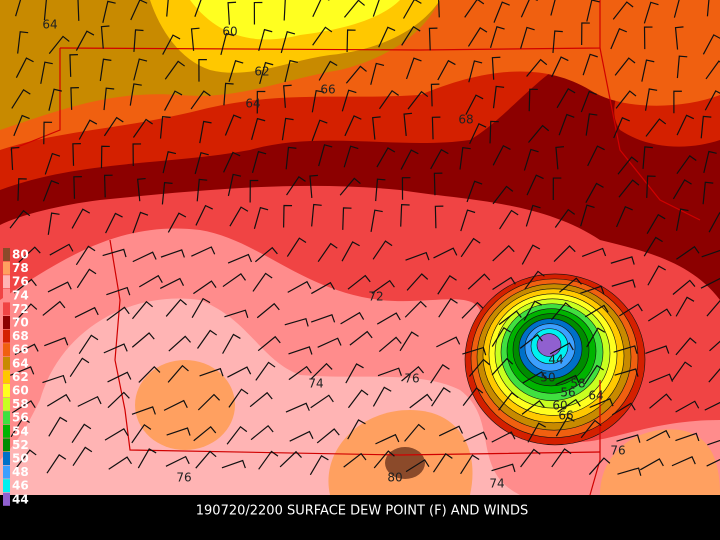 This screenshot has height=540, width=720. I want to click on contour-label: 62, so click(261, 72).